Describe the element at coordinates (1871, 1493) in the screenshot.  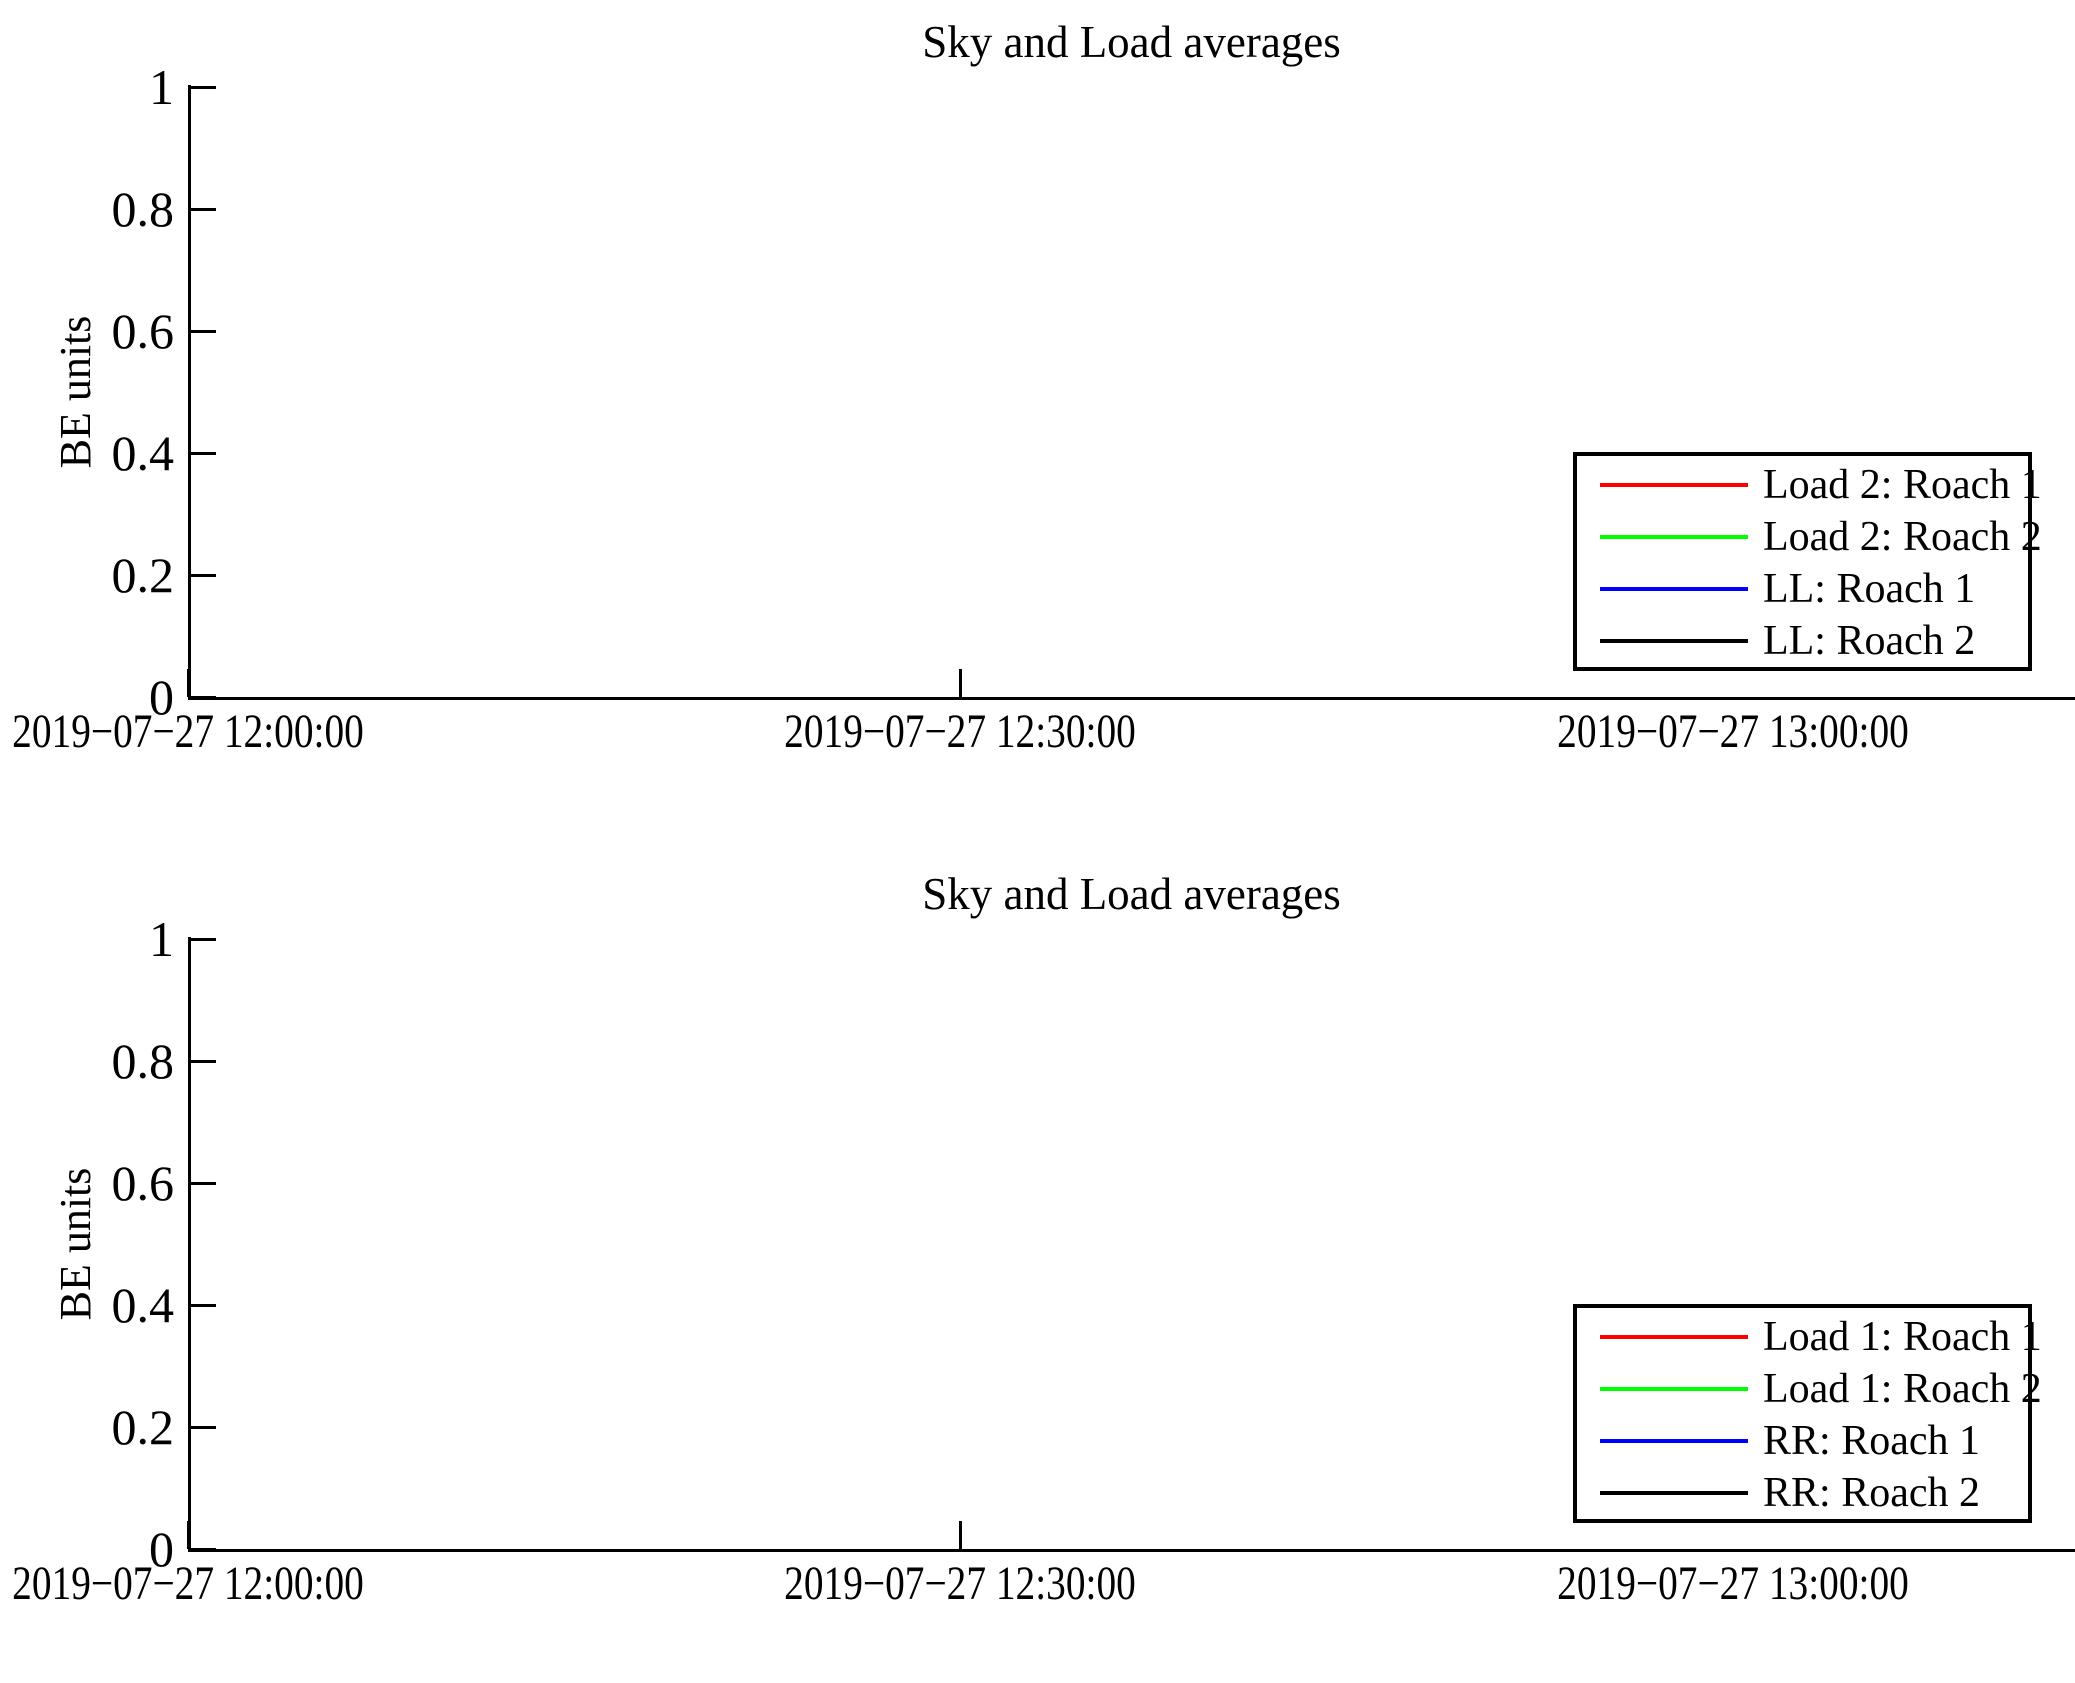
I see `legend-entry-label: RR: Roach 2` at that location.